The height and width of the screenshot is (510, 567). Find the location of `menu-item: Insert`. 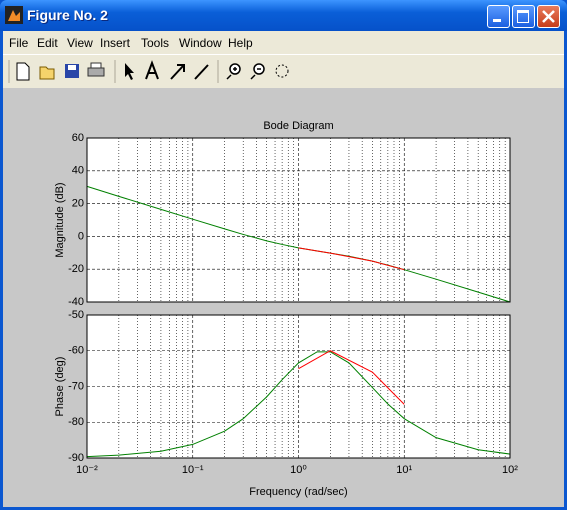

menu-item: Insert is located at coordinates (115, 43).